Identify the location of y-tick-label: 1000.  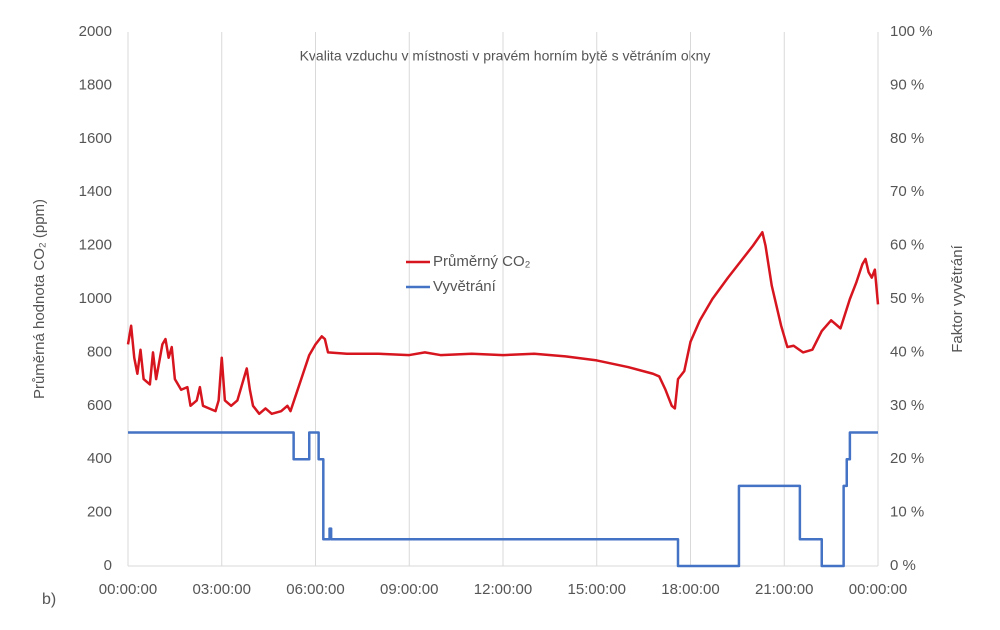
(95, 298).